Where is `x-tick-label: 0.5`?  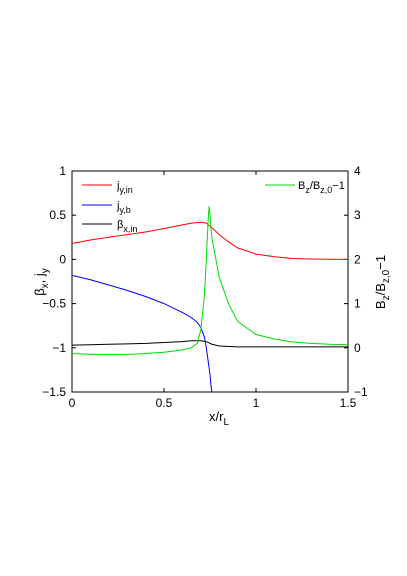 x-tick-label: 0.5 is located at coordinates (164, 403).